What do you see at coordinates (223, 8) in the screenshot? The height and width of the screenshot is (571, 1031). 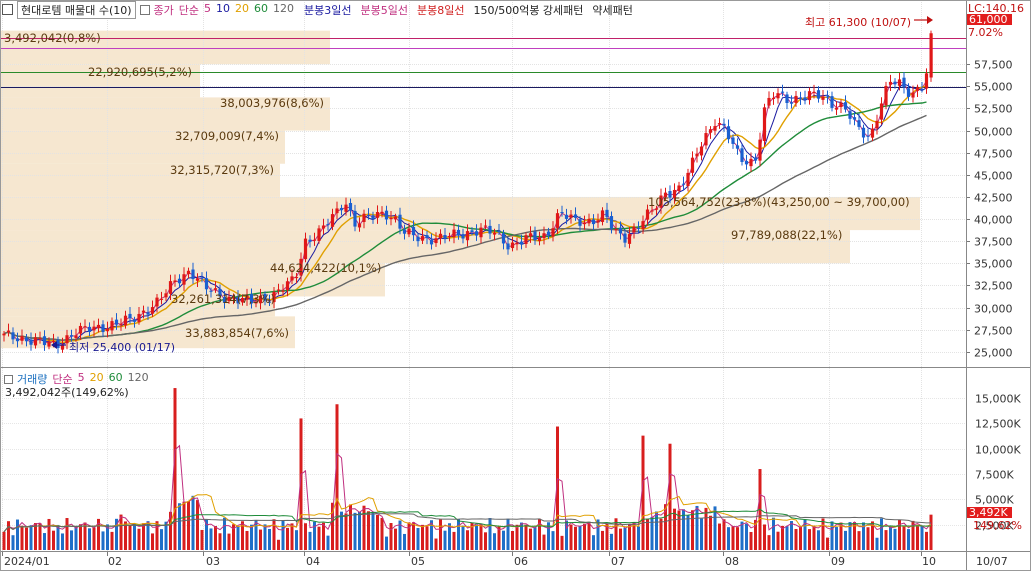 I see `ma-legend-item-3: 10` at bounding box center [223, 8].